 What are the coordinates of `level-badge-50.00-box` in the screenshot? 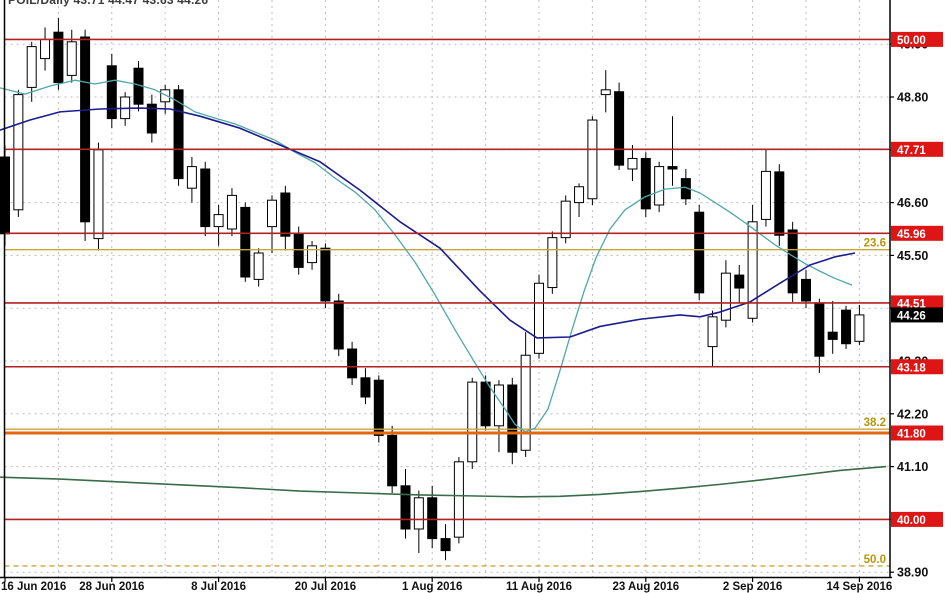 It's located at (917, 39).